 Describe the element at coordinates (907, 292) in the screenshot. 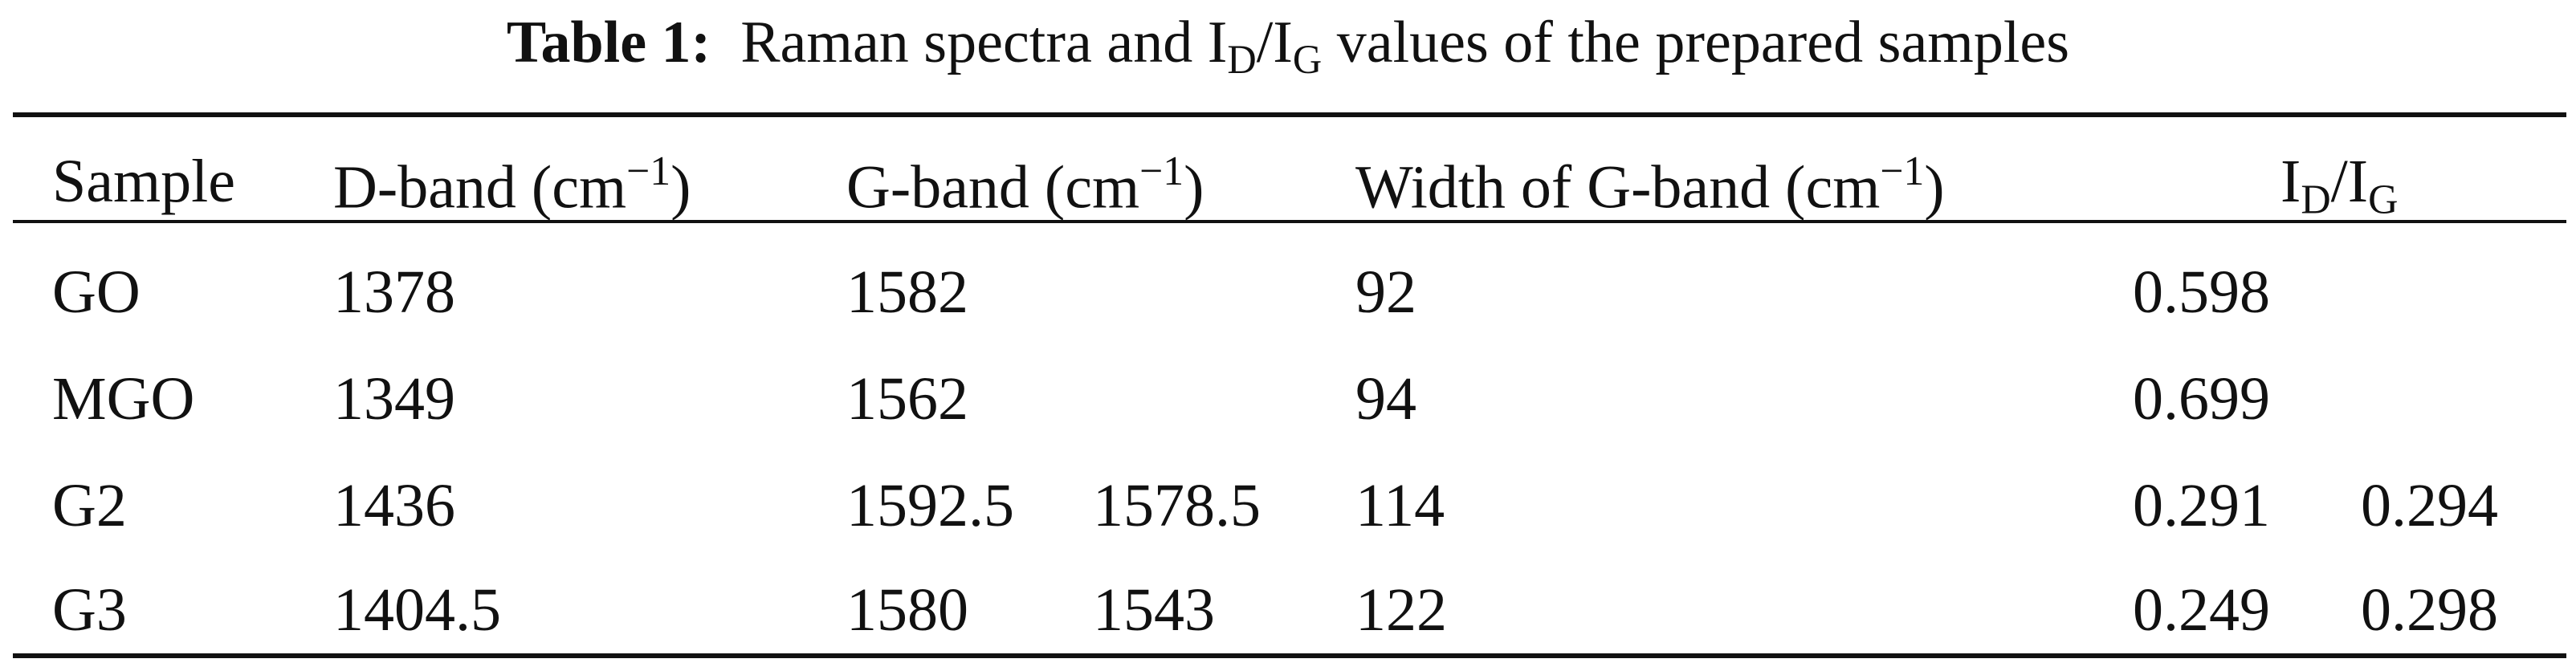

I see `table-cell: 1582` at that location.